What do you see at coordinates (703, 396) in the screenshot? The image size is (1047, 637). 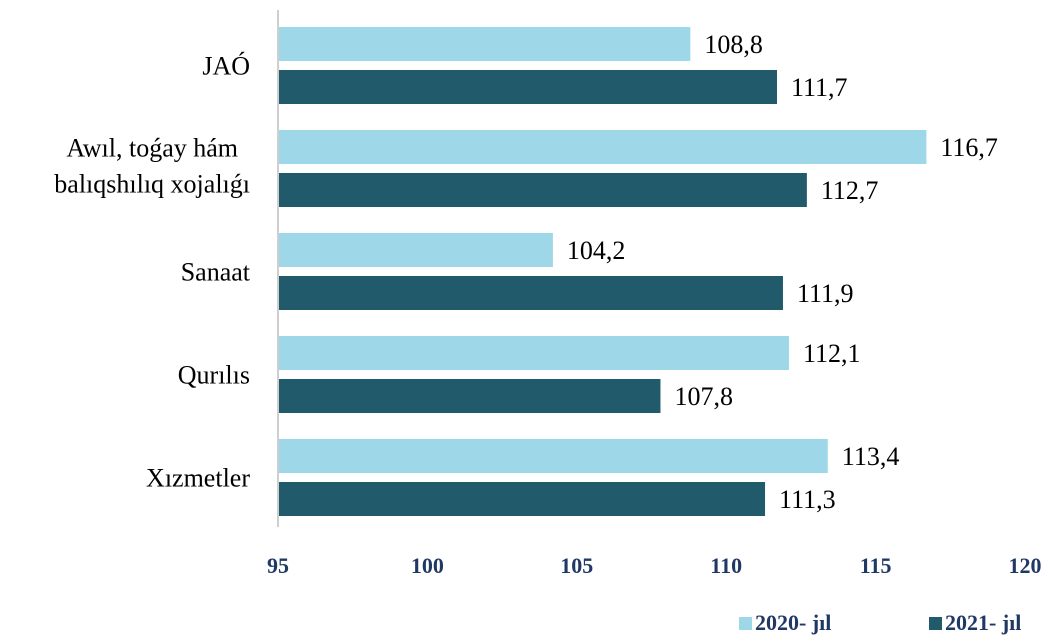 I see `value-label: 107,8` at bounding box center [703, 396].